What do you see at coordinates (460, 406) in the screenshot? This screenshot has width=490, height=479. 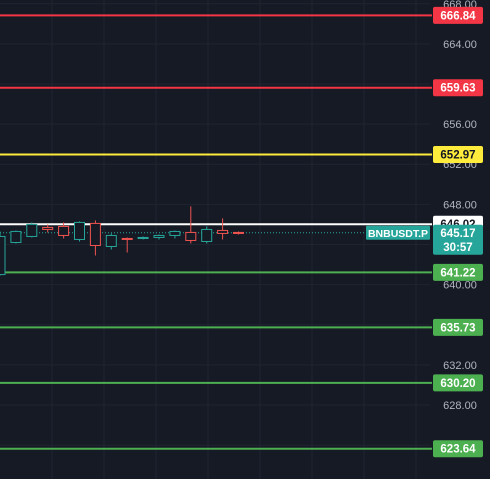 I see `y-tick-label: 628.00` at bounding box center [460, 406].